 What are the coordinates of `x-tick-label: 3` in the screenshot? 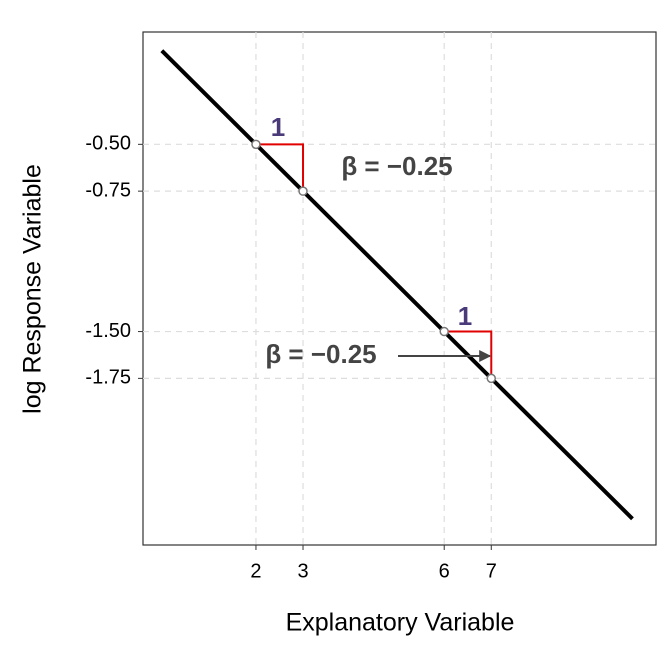 It's located at (302, 571).